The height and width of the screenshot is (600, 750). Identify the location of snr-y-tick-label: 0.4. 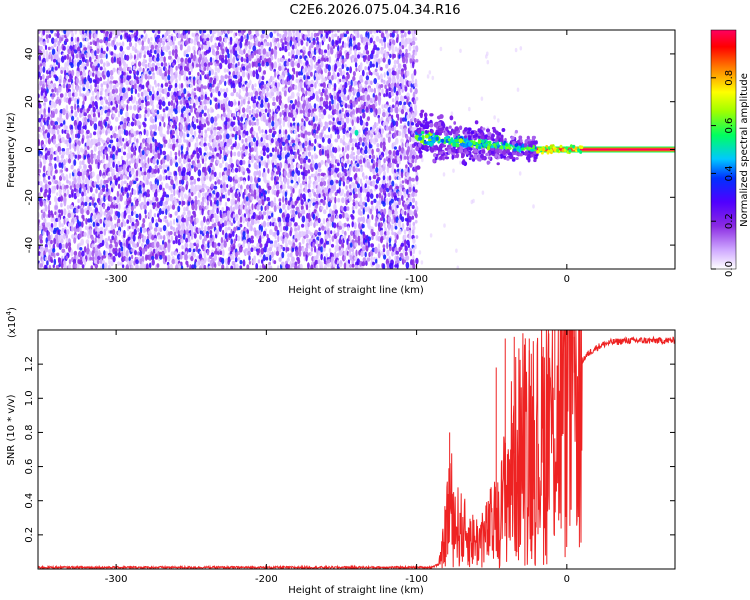
(29, 501).